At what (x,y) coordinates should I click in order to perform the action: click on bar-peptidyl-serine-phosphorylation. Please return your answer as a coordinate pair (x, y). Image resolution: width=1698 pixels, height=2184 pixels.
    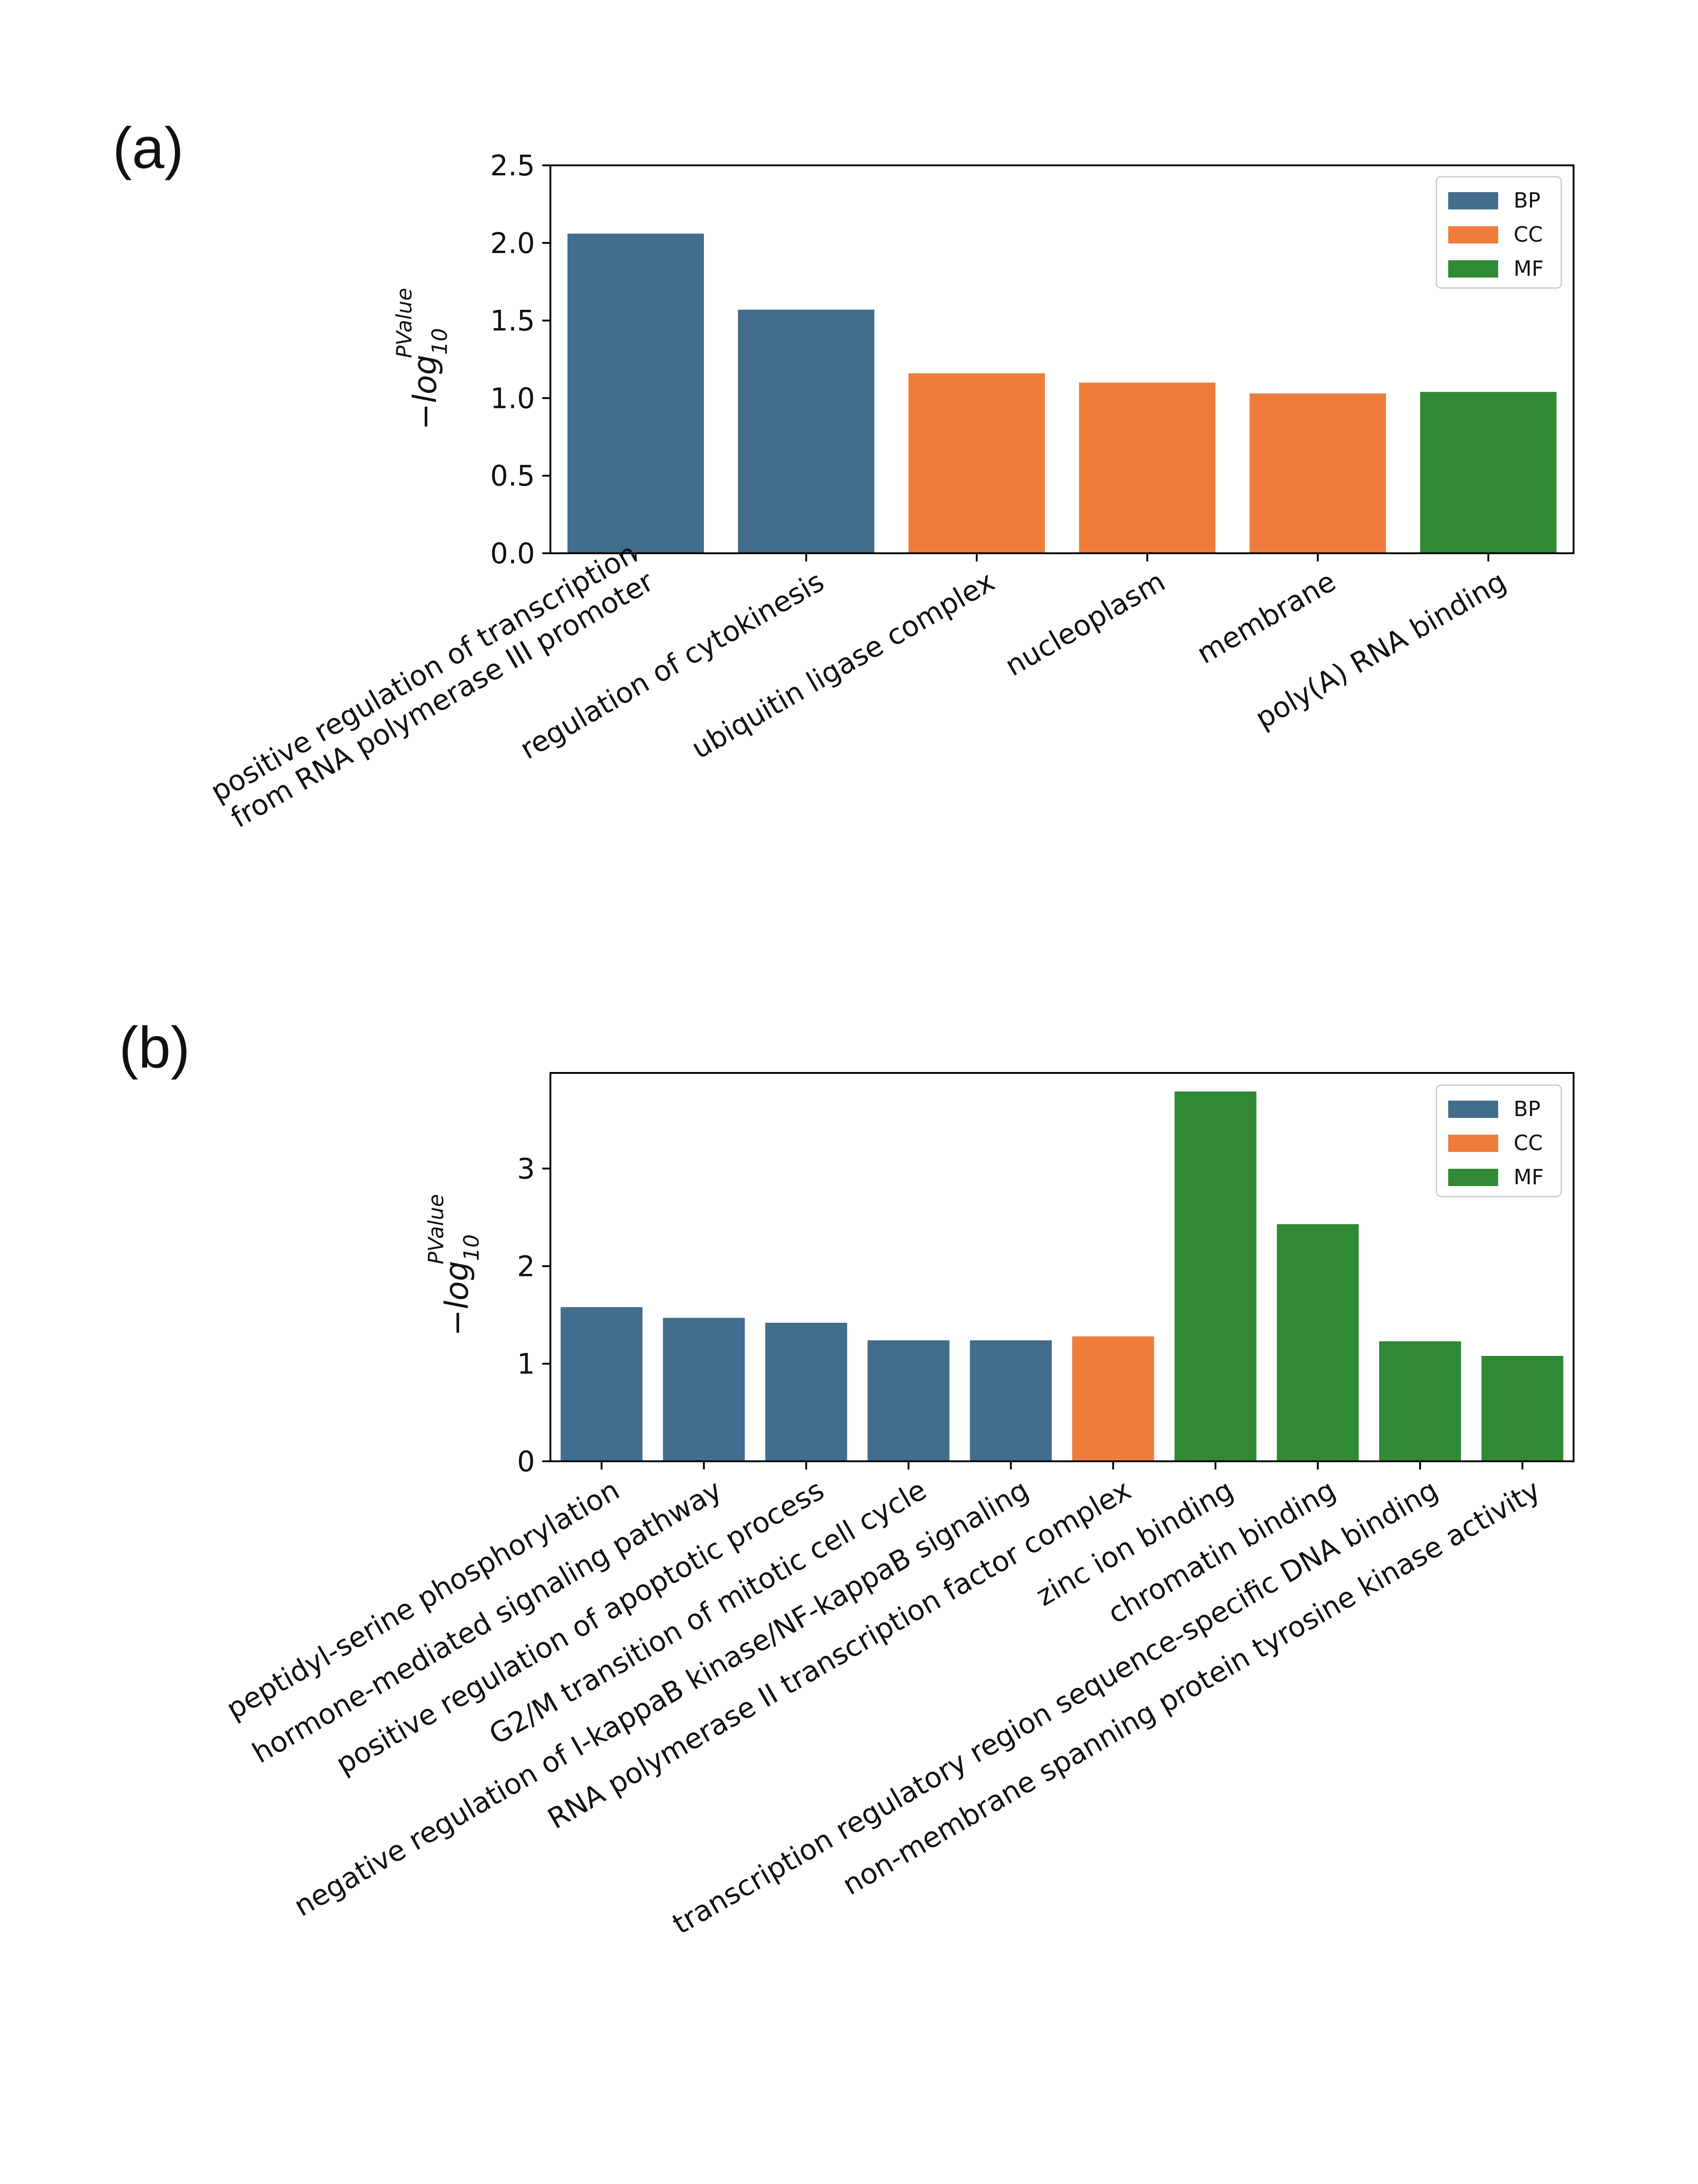
    Looking at the image, I should click on (601, 1384).